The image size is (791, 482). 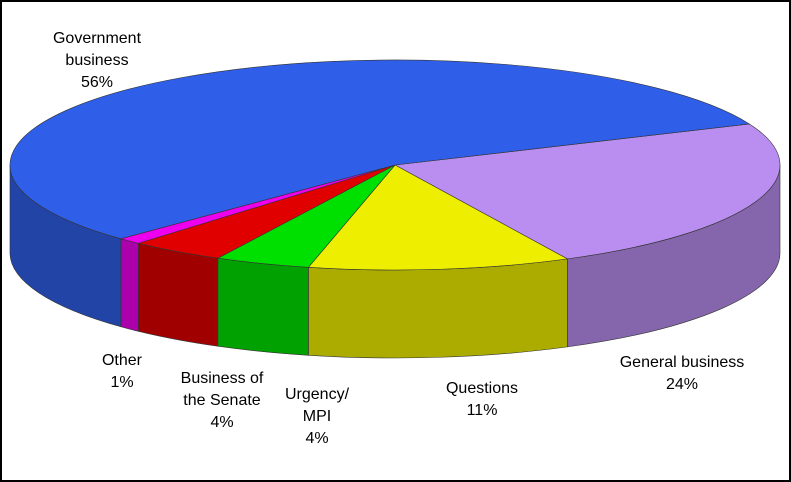 I want to click on category-label: Questions, so click(x=482, y=388).